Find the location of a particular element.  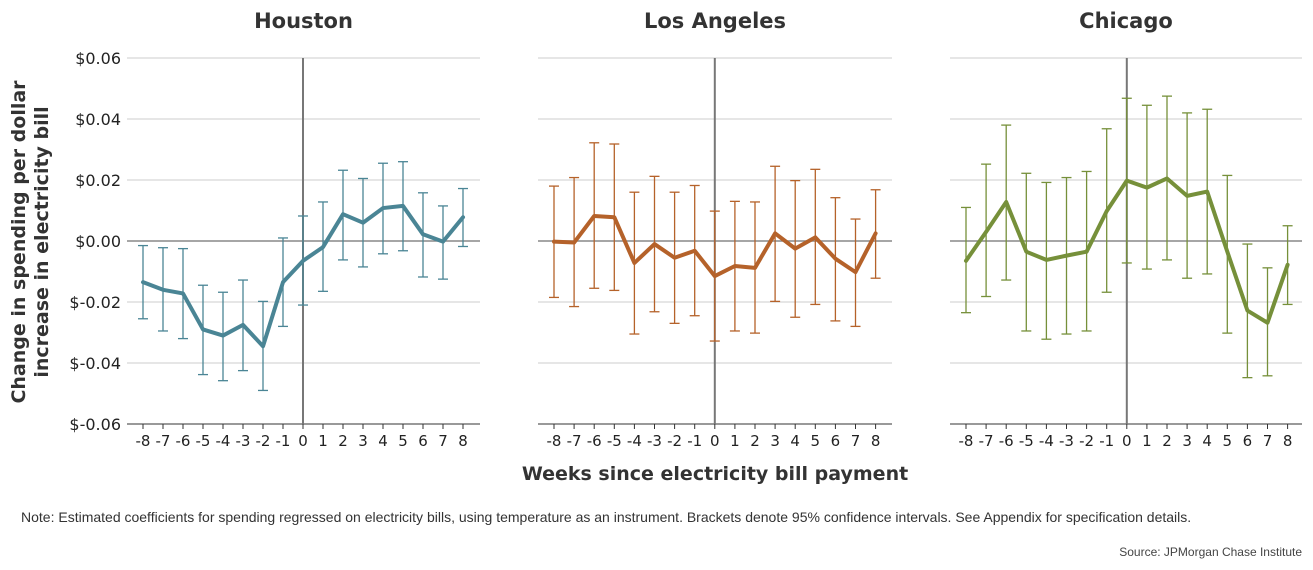

y-axis-label-line-1: Change in spending per dollar is located at coordinates (19, 242).